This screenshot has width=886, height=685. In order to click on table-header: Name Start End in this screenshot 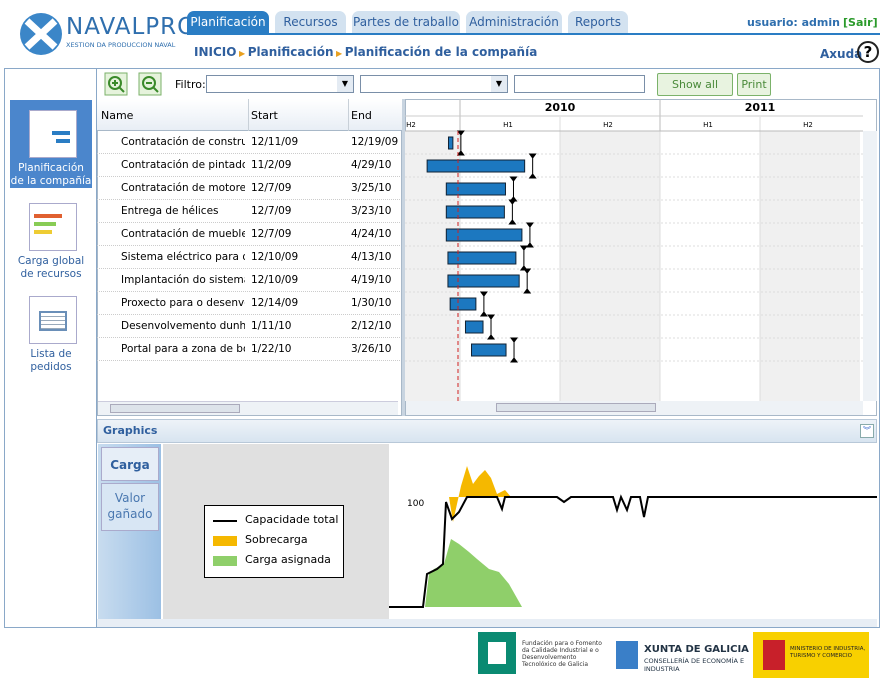, I will do `click(249, 115)`.